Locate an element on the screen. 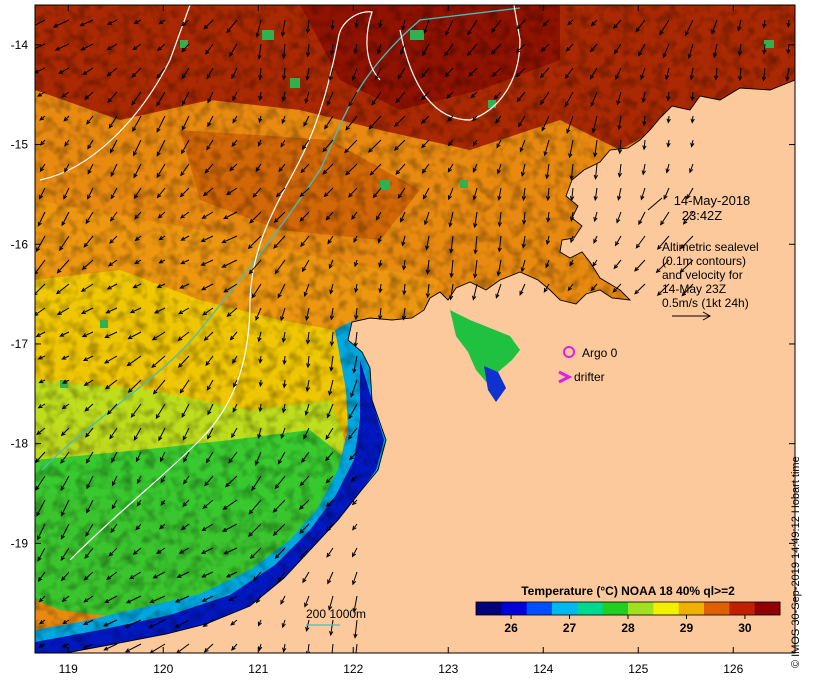 The image size is (820, 680). x-tick-label: 123 is located at coordinates (448, 669).